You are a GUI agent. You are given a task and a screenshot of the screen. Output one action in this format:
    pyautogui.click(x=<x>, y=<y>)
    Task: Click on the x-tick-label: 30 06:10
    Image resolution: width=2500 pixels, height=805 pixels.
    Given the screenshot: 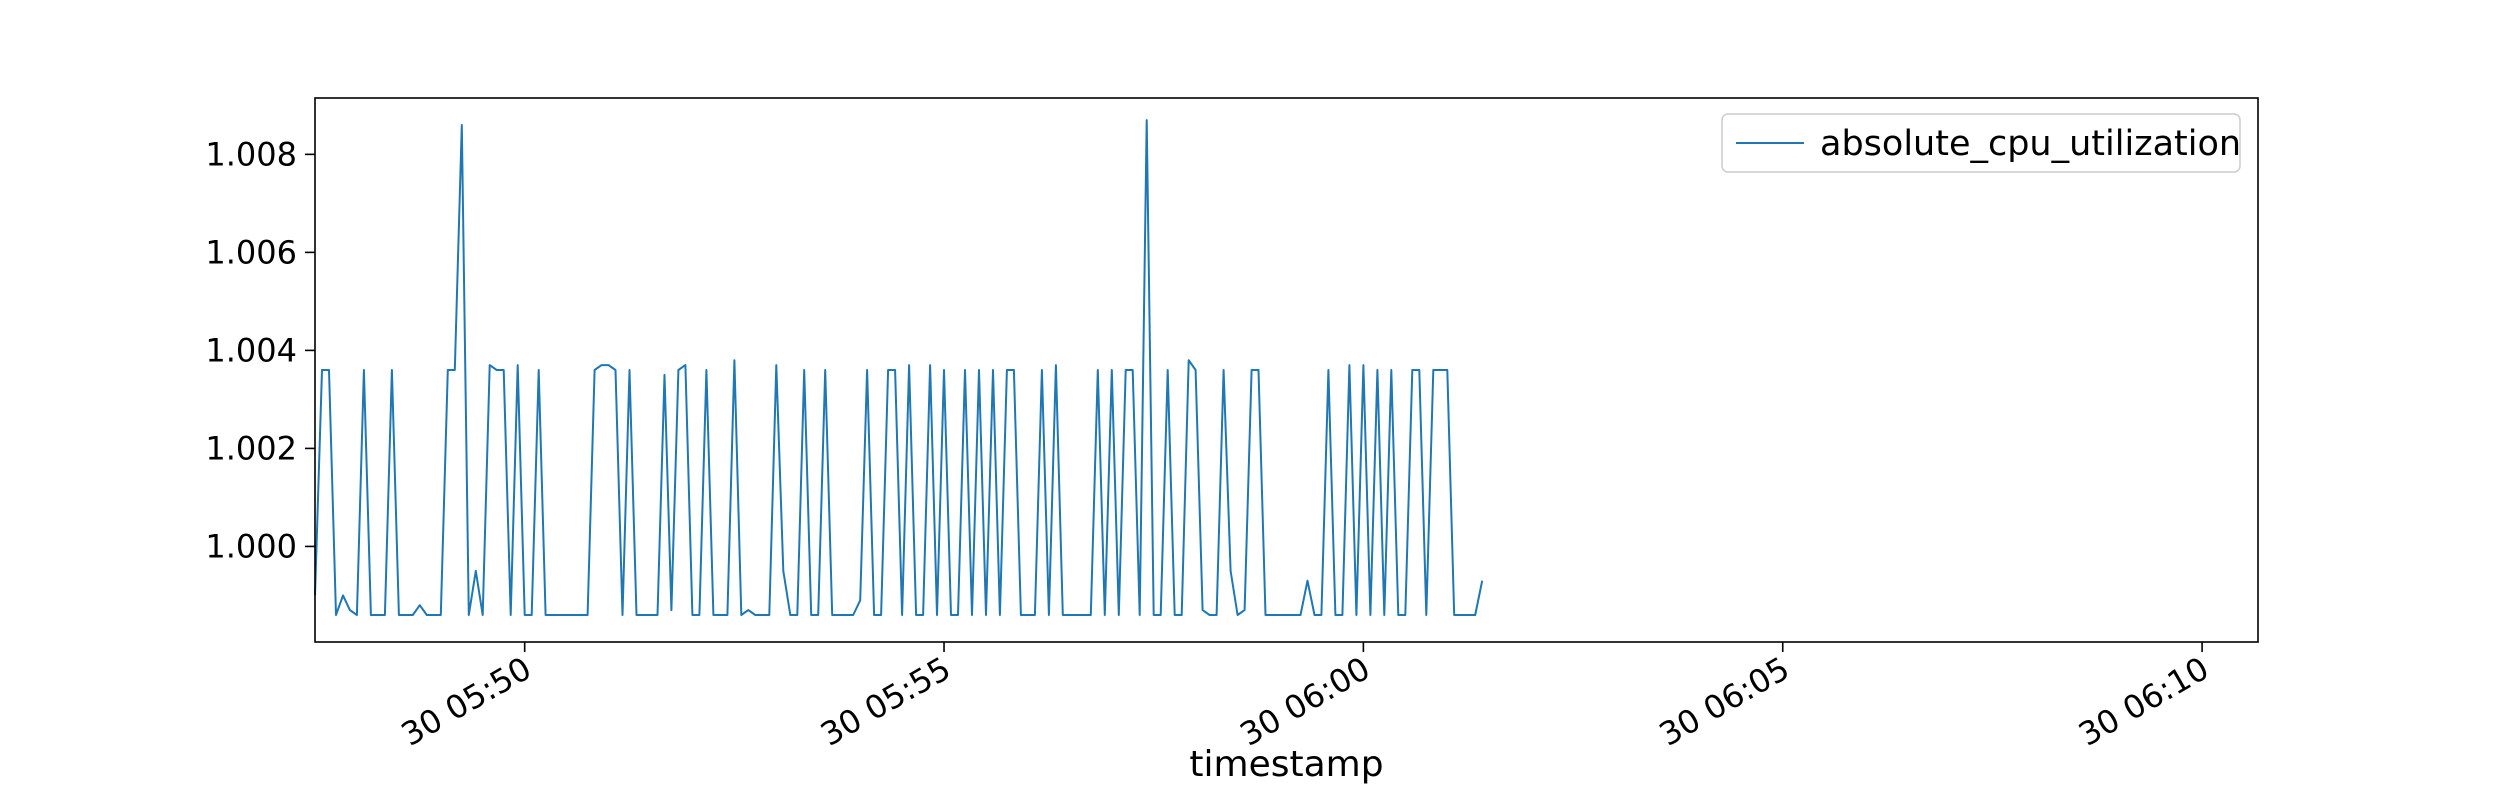 What is the action you would take?
    pyautogui.click(x=2143, y=701)
    